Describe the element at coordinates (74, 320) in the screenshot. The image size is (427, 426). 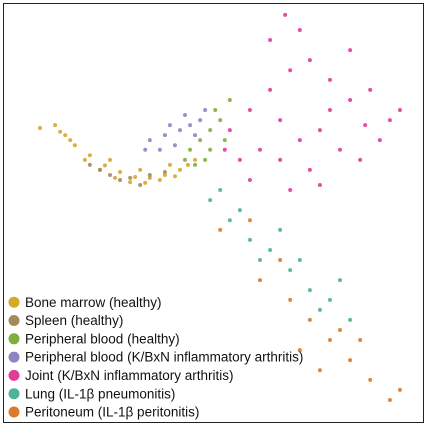
I see `legend-label: Spleen (healthy)` at that location.